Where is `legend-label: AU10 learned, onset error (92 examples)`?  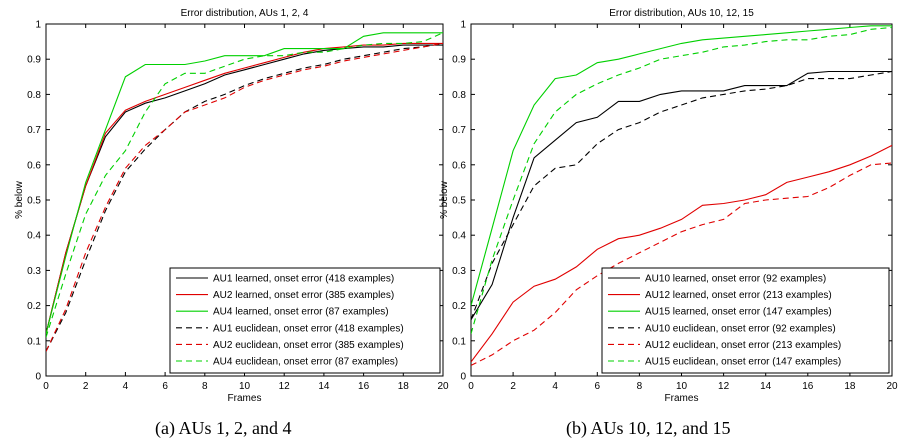
legend-label: AU10 learned, onset error (92 examples) is located at coordinates (735, 279).